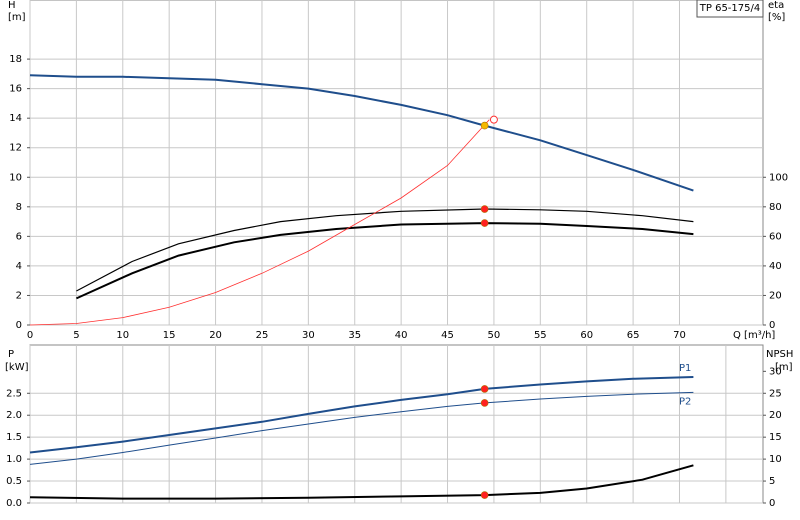 The height and width of the screenshot is (520, 800). I want to click on y-unit: [kW], so click(17, 367).